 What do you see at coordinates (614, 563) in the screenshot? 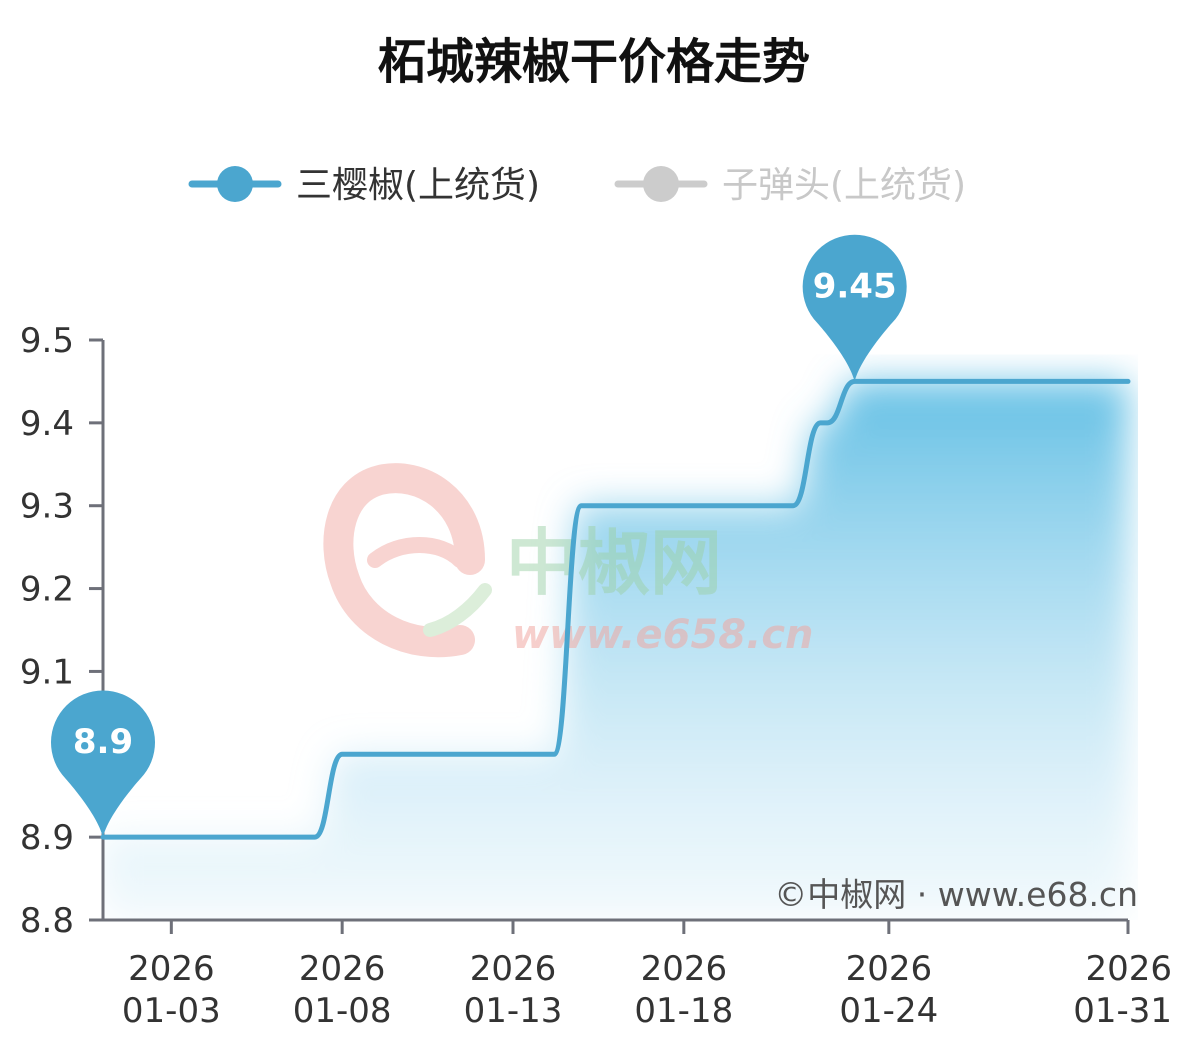
I see `watermark-brand: 中椒网` at bounding box center [614, 563].